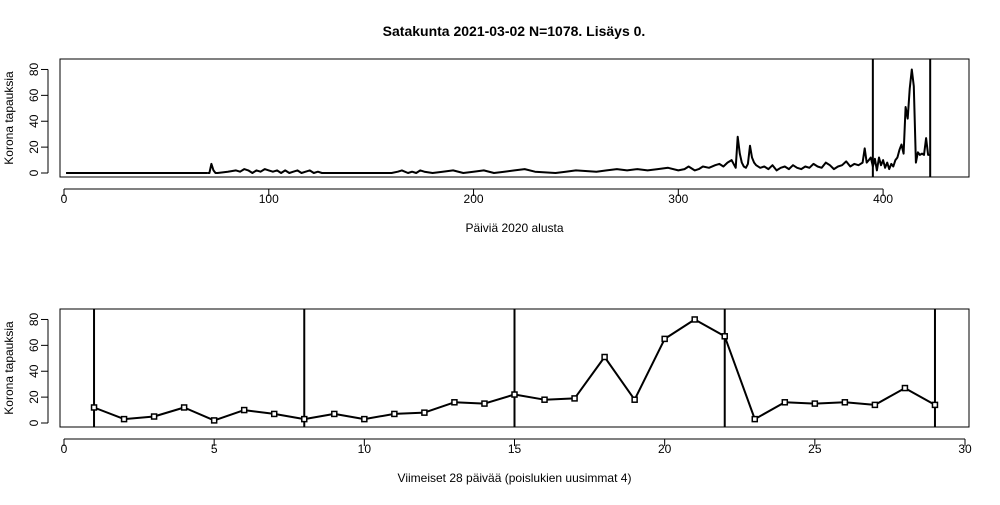 This screenshot has width=1000, height=505. Describe the element at coordinates (965, 449) in the screenshot. I see `x-tick-label: 30` at that location.